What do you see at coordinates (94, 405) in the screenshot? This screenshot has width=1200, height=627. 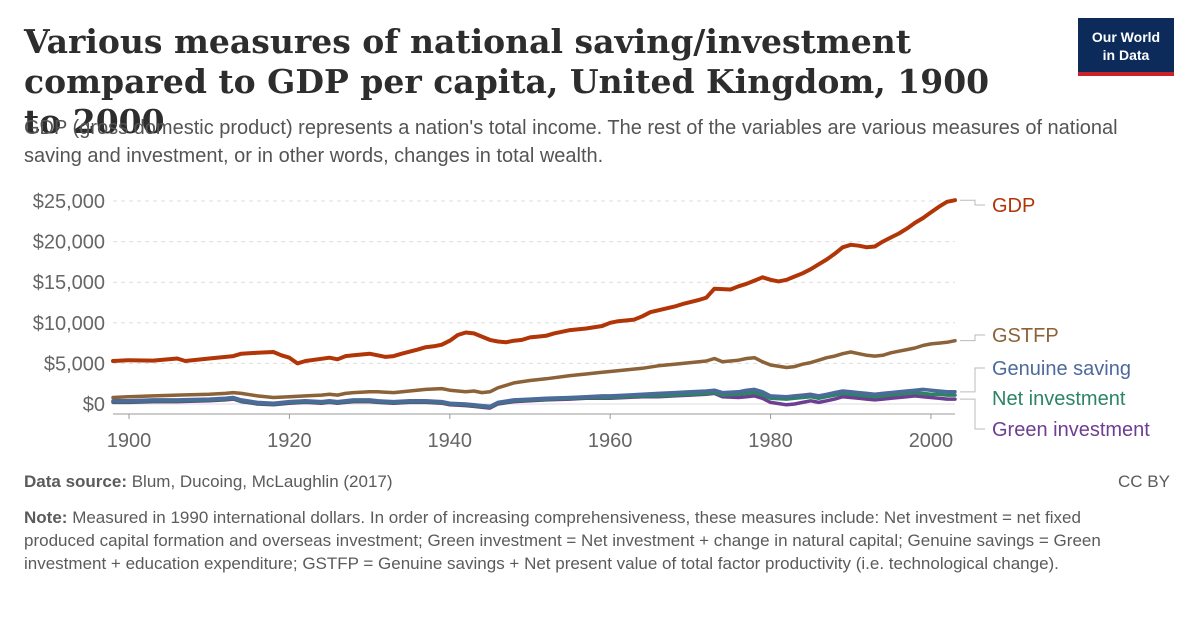 I see `y-tick-label: $0` at bounding box center [94, 405].